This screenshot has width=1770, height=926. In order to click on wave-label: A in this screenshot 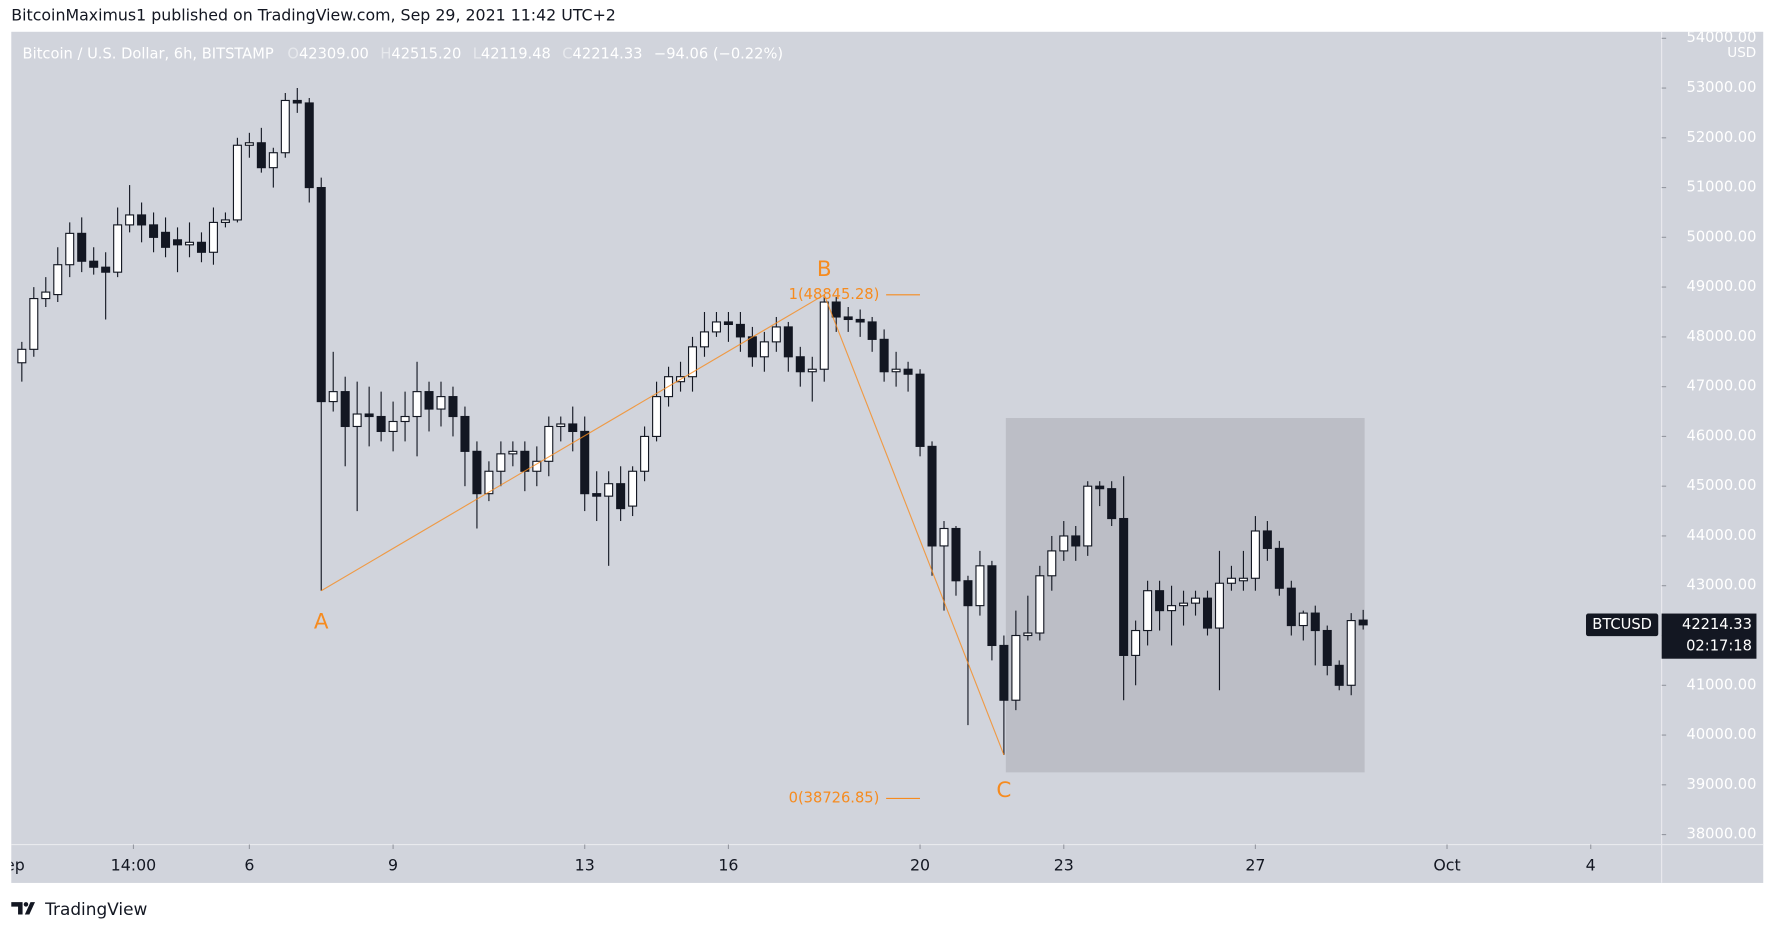, I will do `click(321, 621)`.